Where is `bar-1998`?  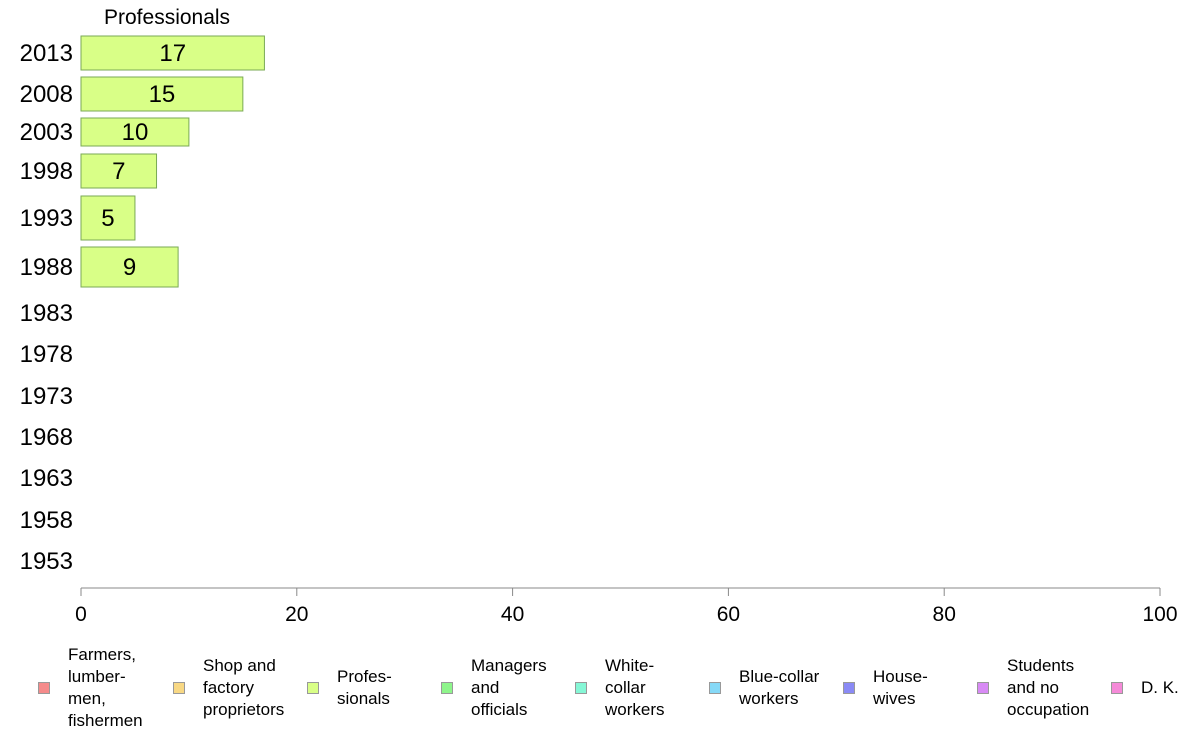
bar-1998 is located at coordinates (119, 171).